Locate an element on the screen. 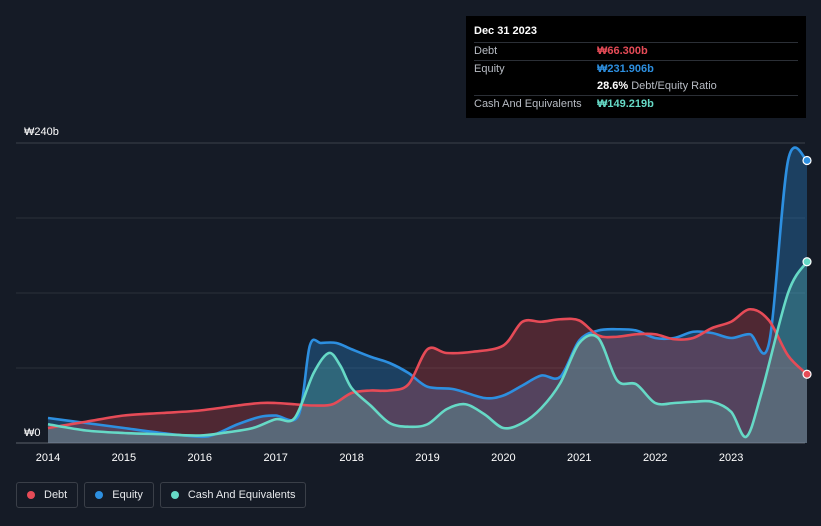  x-tick-label: 2018 is located at coordinates (351, 458).